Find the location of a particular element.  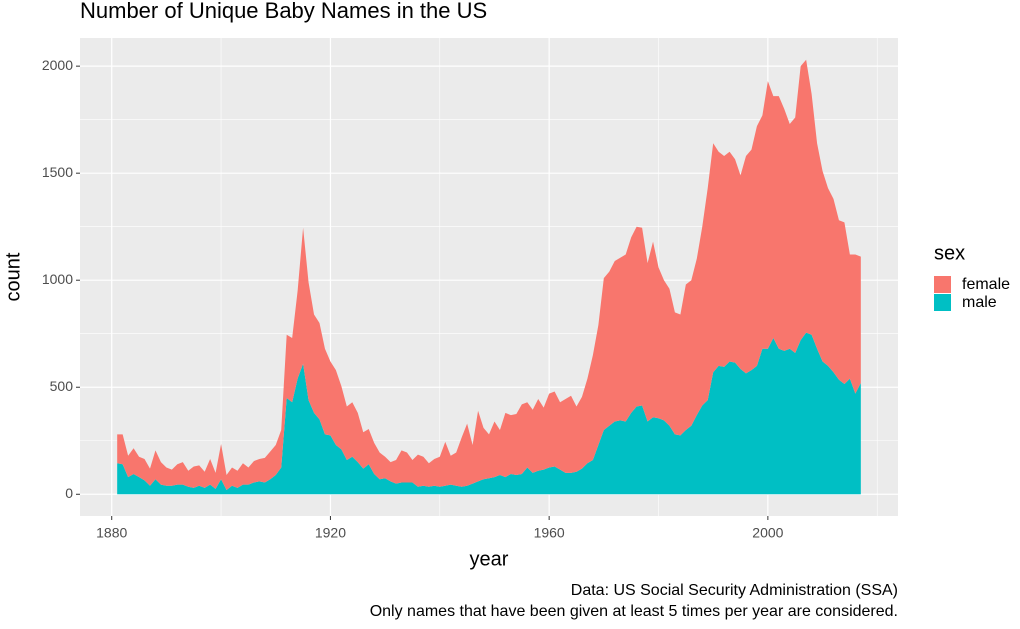

x-tick-label: 1960 is located at coordinates (549, 533).